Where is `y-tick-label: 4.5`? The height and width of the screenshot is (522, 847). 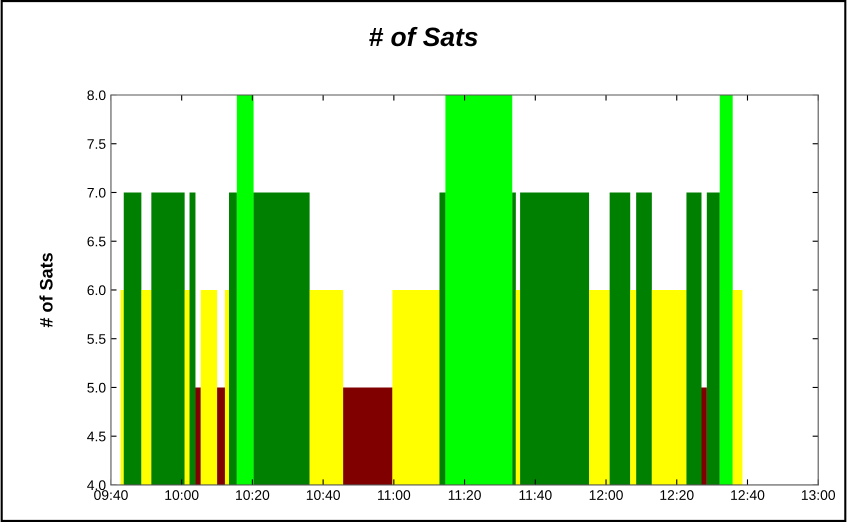 y-tick-label: 4.5 is located at coordinates (96, 437).